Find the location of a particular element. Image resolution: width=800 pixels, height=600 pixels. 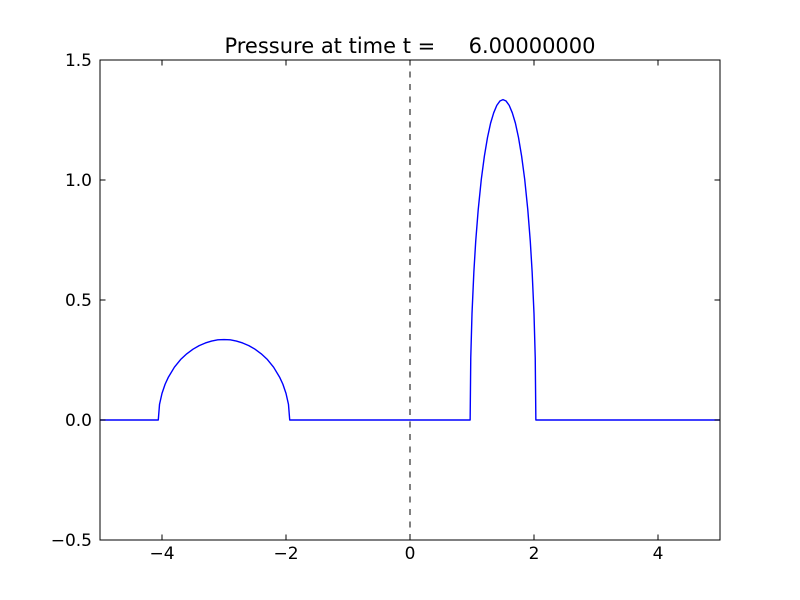

y-tick-label: 0.0 is located at coordinates (78, 421).